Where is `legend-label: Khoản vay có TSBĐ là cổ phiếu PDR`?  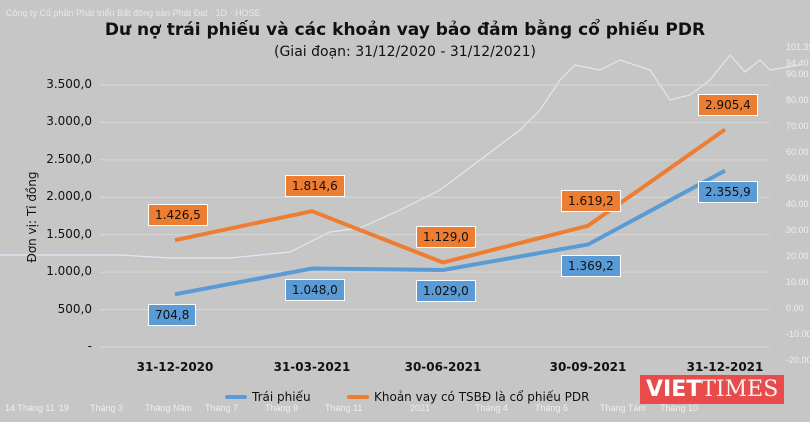 legend-label: Khoản vay có TSBĐ là cổ phiếu PDR is located at coordinates (482, 397).